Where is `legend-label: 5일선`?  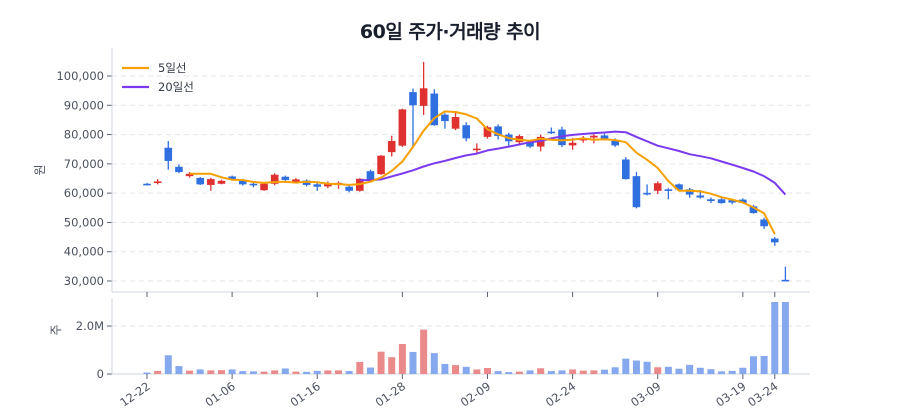 legend-label: 5일선 is located at coordinates (172, 68).